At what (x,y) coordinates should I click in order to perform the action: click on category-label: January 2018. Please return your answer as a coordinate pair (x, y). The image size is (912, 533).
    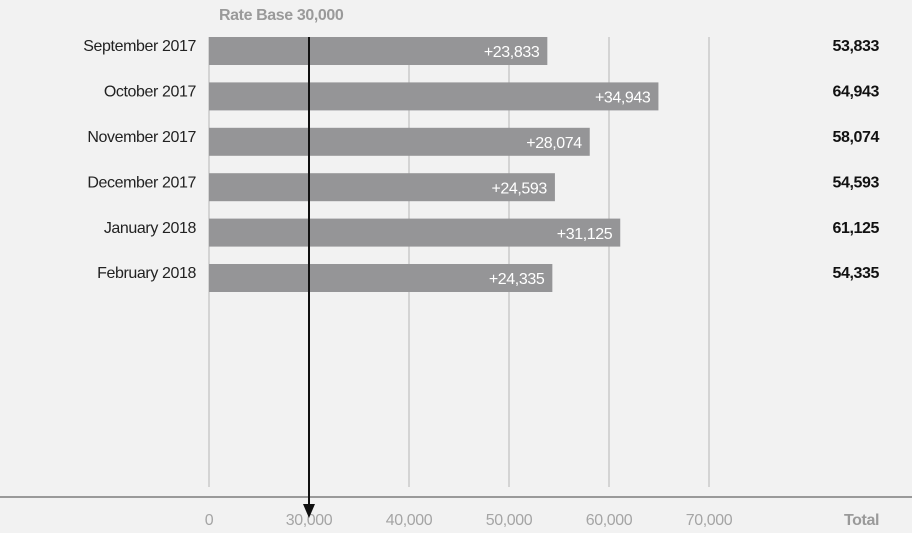
    Looking at the image, I should click on (150, 228).